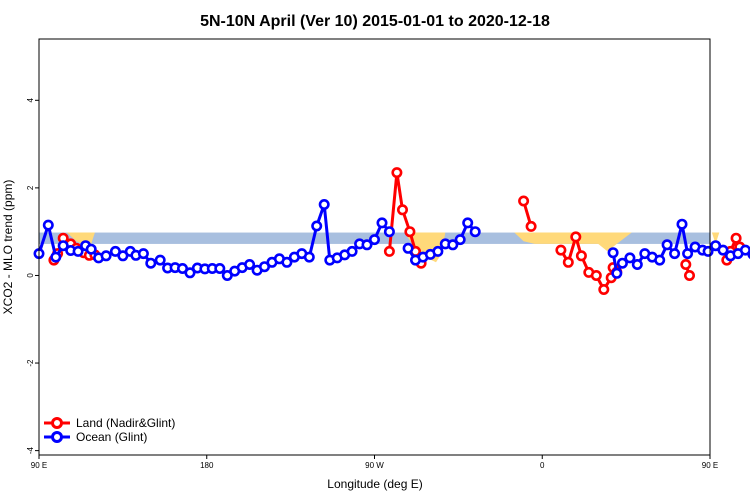 The height and width of the screenshot is (500, 750). What do you see at coordinates (57, 423) in the screenshot?
I see `legend-land-marker` at bounding box center [57, 423].